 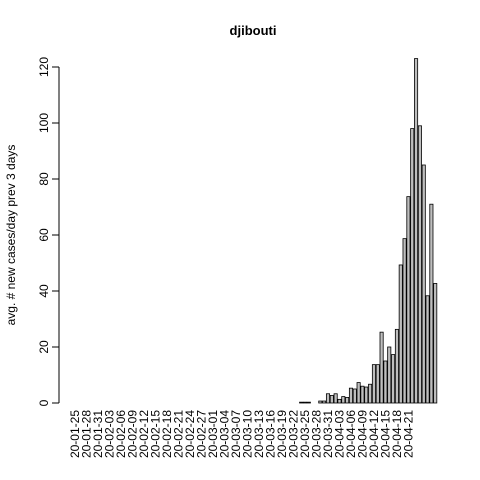 What do you see at coordinates (190, 434) in the screenshot?
I see `x-tick-label: 20-02-24` at bounding box center [190, 434].